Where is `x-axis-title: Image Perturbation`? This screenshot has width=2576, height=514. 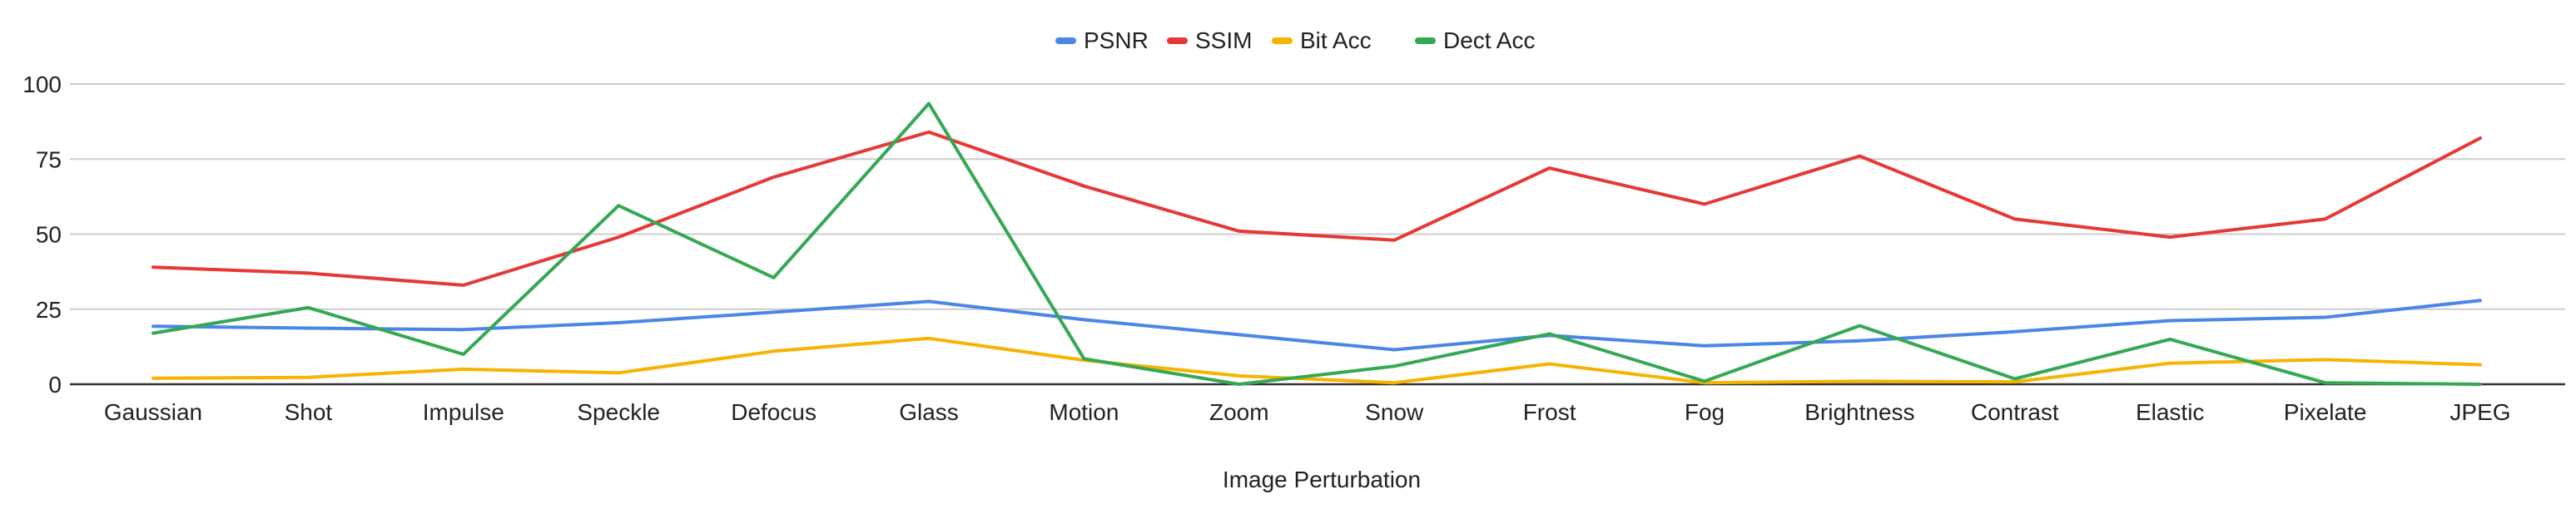
x-axis-title: Image Perturbation is located at coordinates (1322, 479).